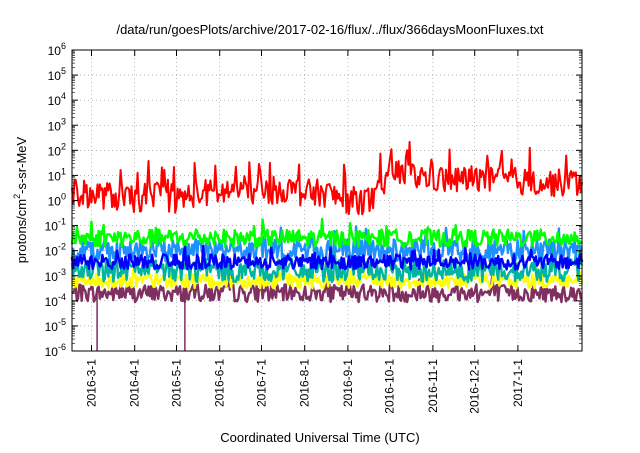  I want to click on y-axis-label: protons/cm2-s-sr-MeV, so click(20, 199).